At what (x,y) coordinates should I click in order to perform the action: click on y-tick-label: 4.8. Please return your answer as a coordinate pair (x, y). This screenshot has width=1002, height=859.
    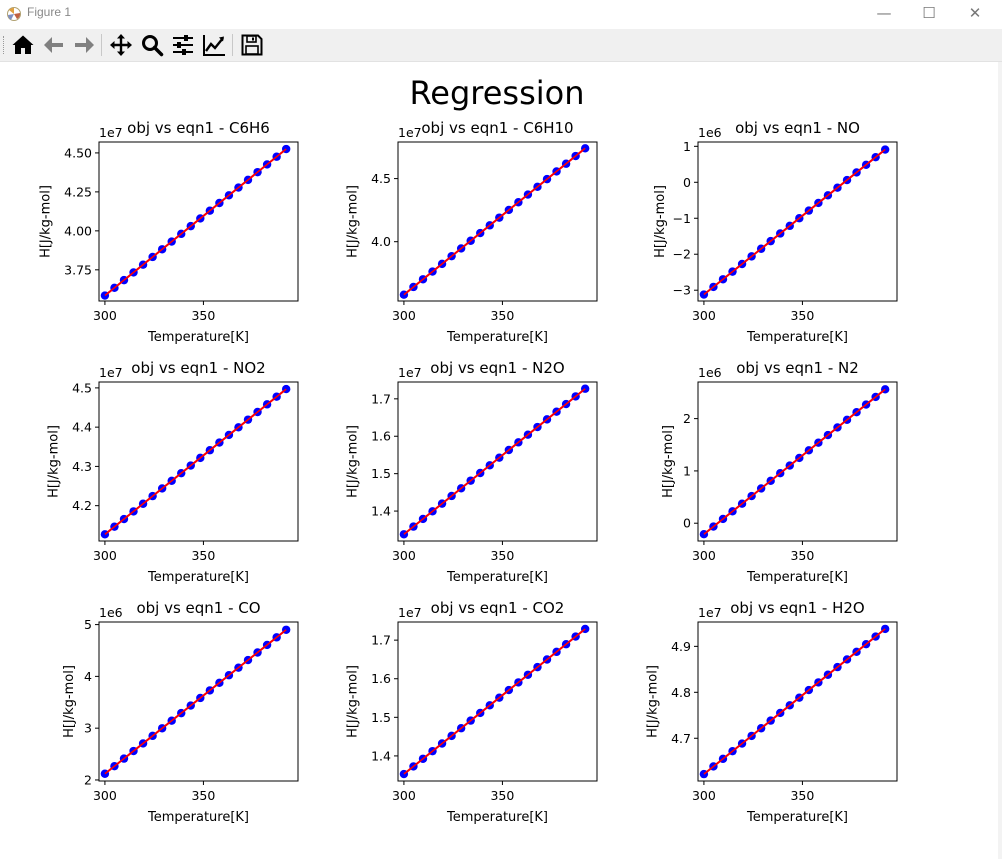
    Looking at the image, I should click on (681, 692).